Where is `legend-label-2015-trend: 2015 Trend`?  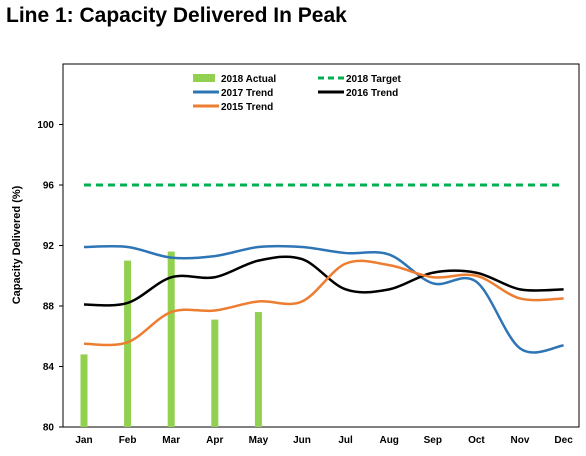 legend-label-2015-trend: 2015 Trend is located at coordinates (247, 107).